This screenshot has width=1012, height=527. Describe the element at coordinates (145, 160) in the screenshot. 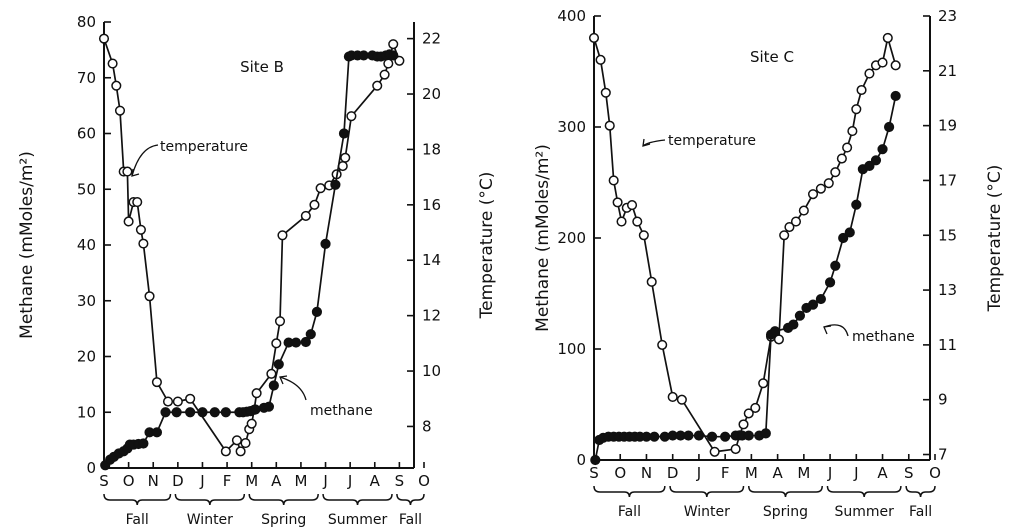

I see `temperature-arrow` at that location.